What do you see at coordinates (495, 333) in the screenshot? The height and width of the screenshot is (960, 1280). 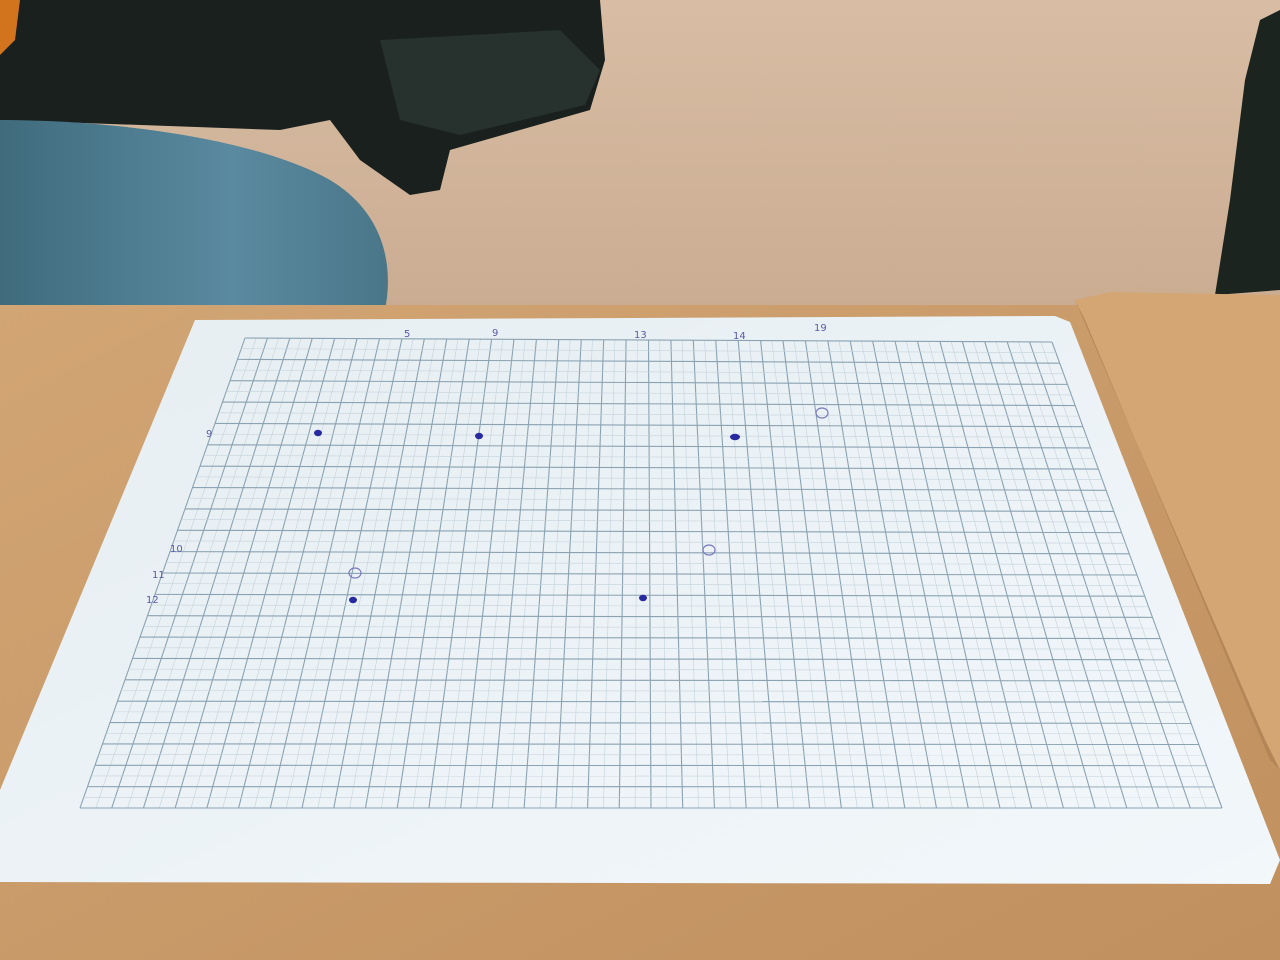 I see `top-axis-label: 9` at bounding box center [495, 333].